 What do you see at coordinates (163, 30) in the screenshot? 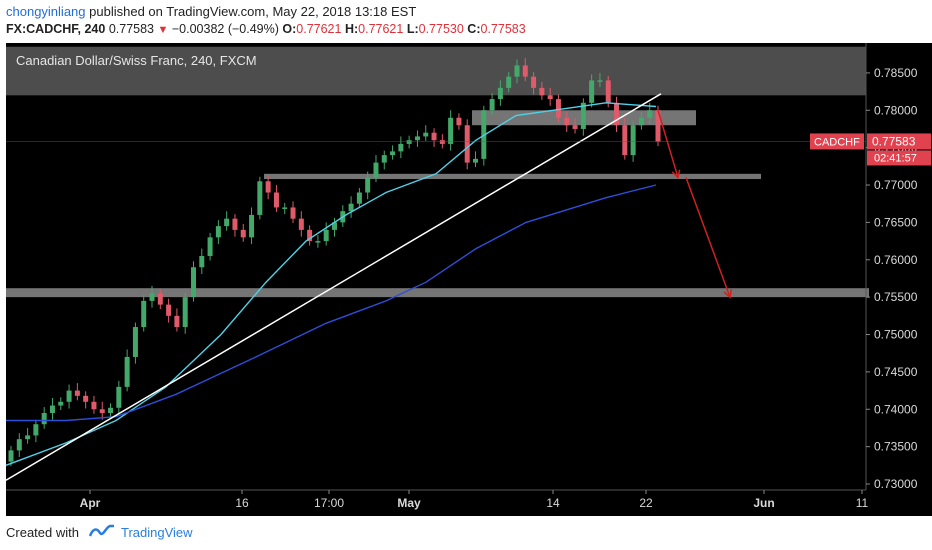
I see `down-arrow-icon: ▼` at bounding box center [163, 30].